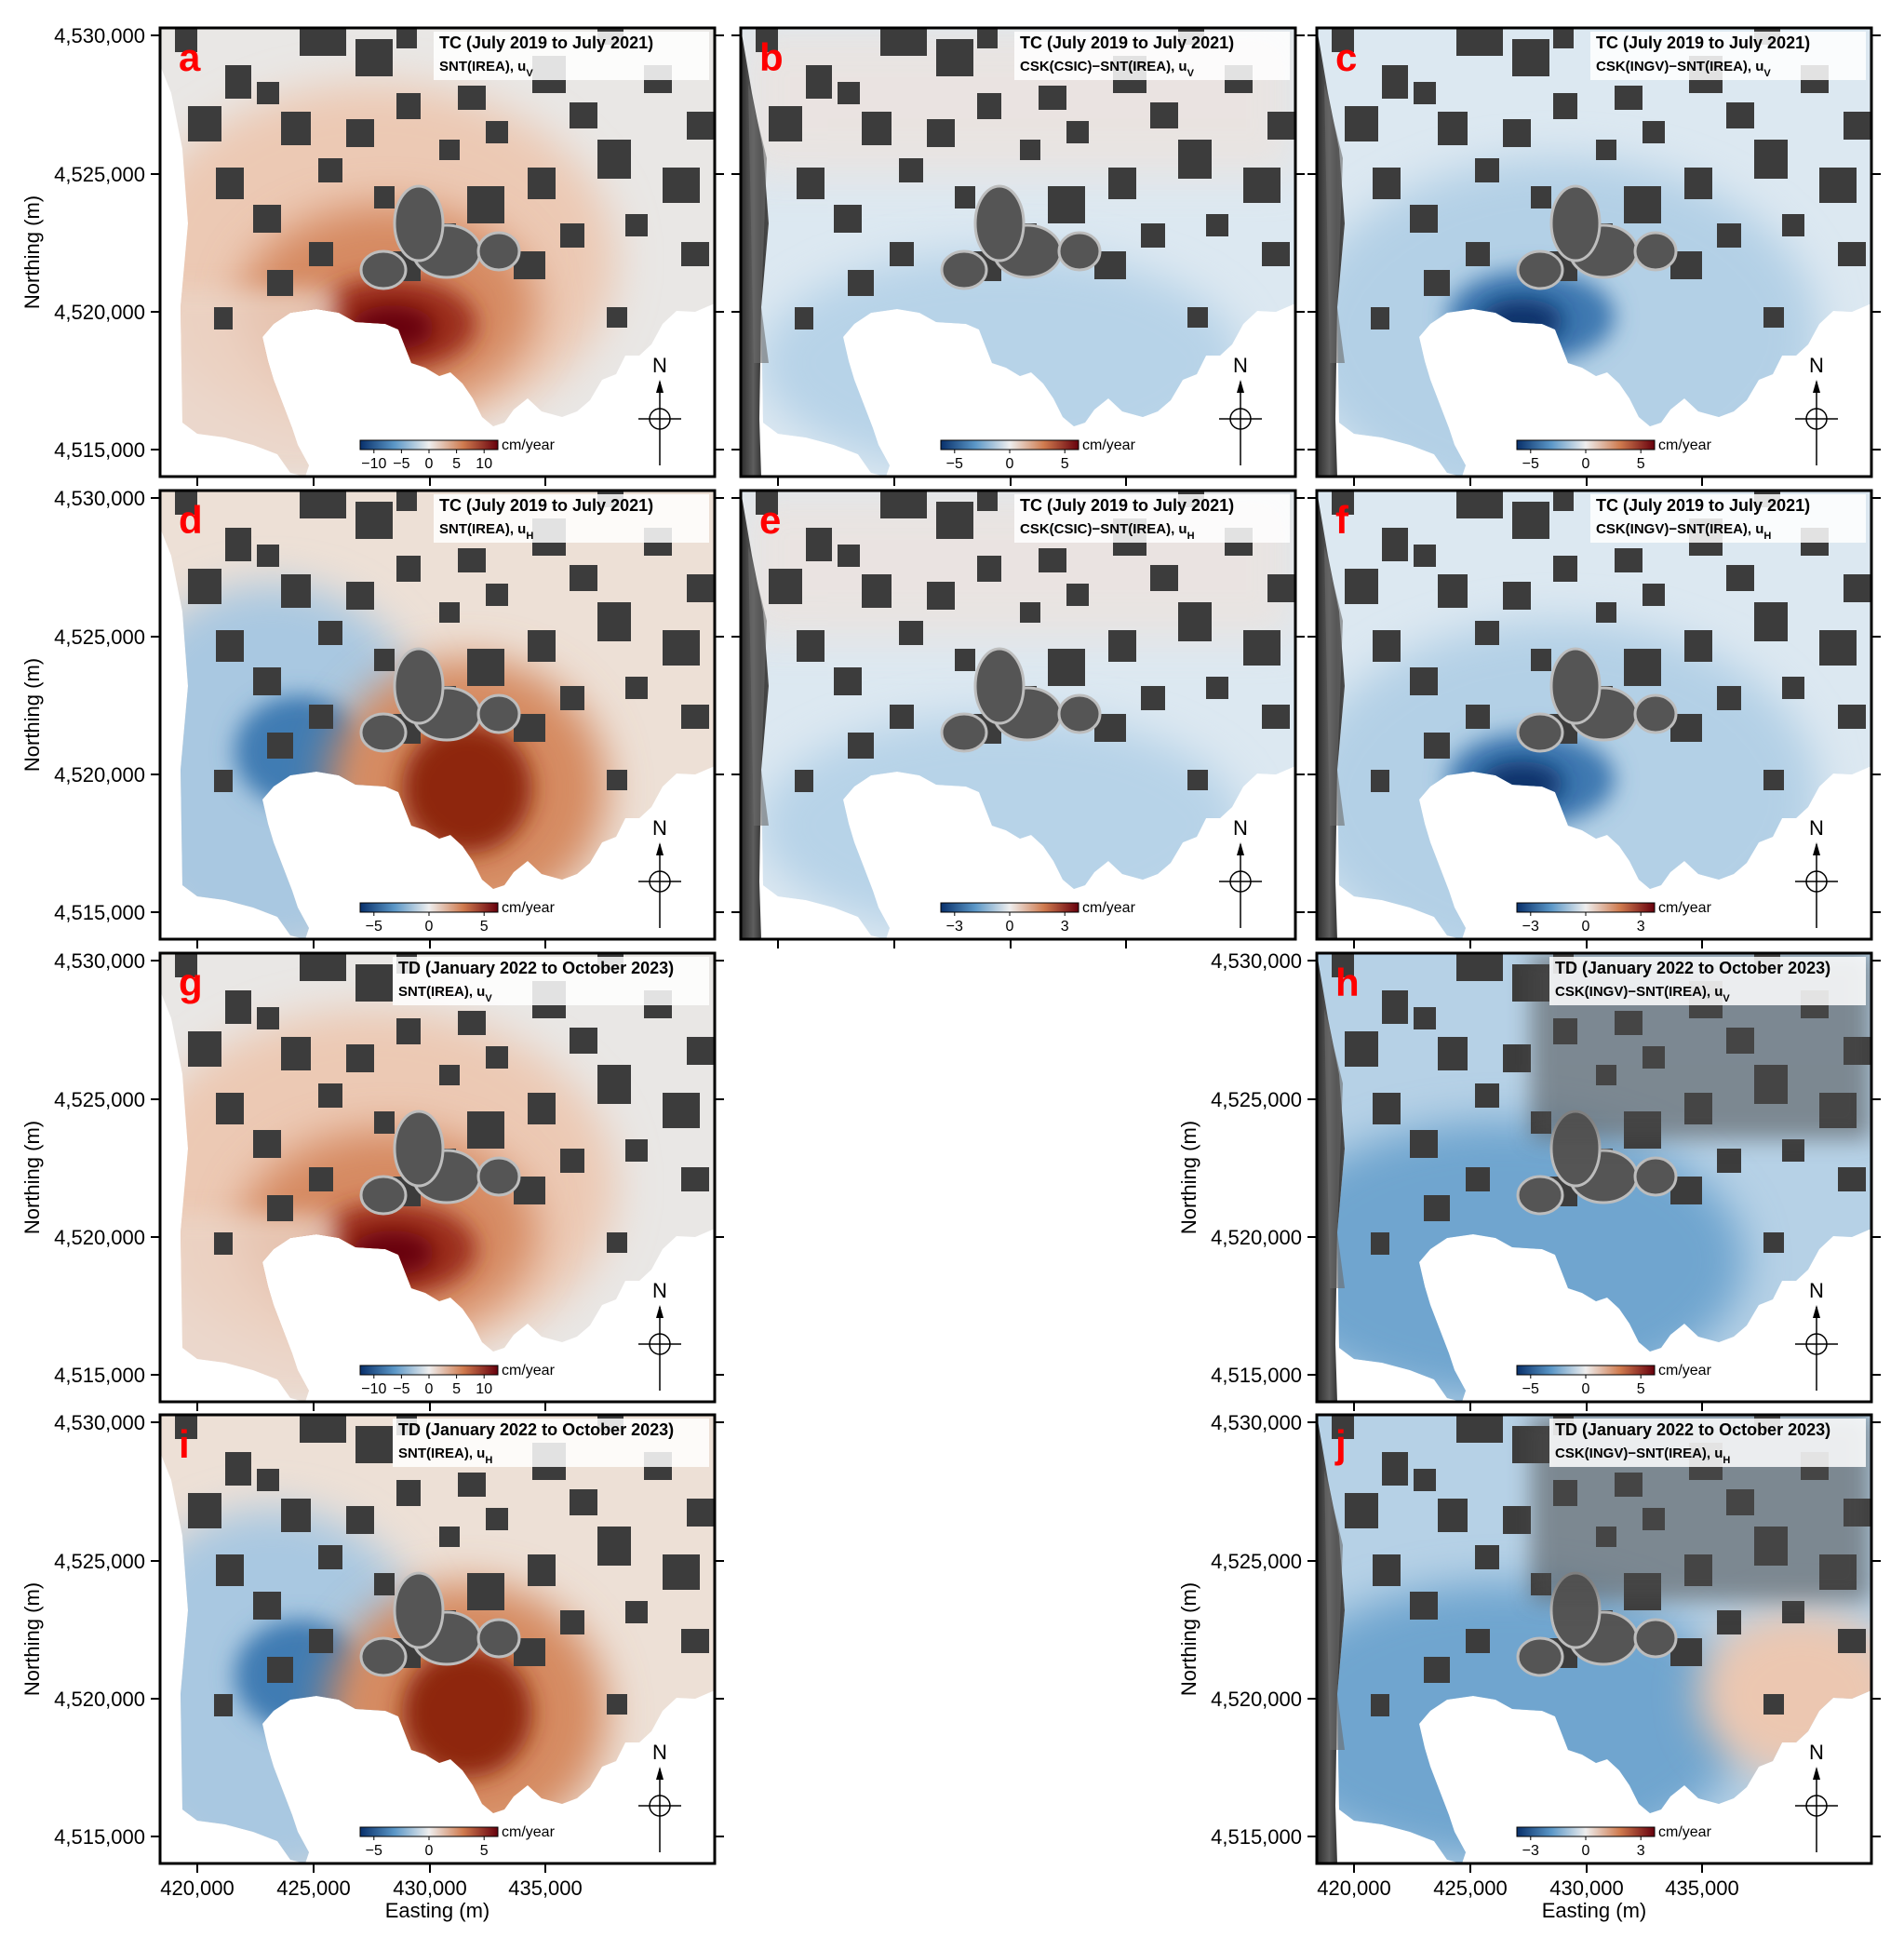  I want to click on panel-letter: f, so click(1342, 520).